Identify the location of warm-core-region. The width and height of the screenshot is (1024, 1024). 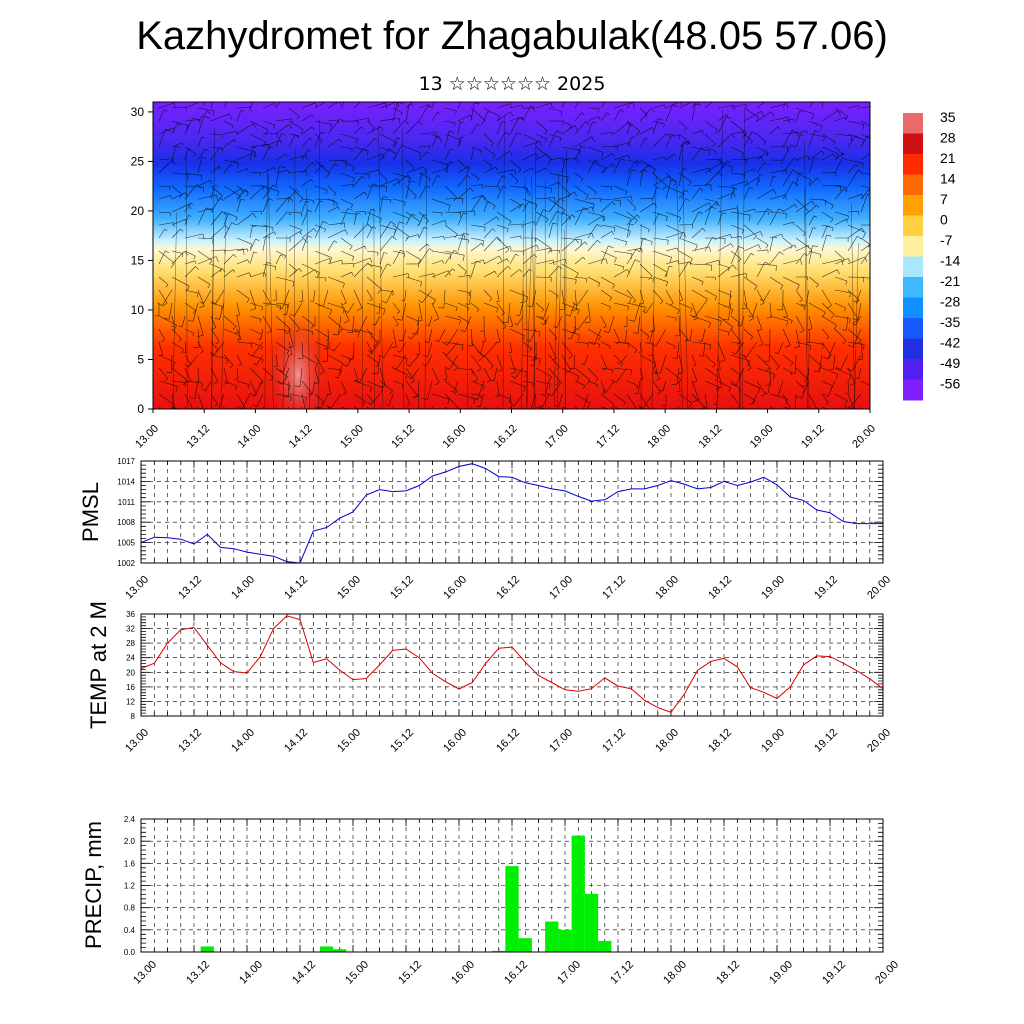
(298, 362).